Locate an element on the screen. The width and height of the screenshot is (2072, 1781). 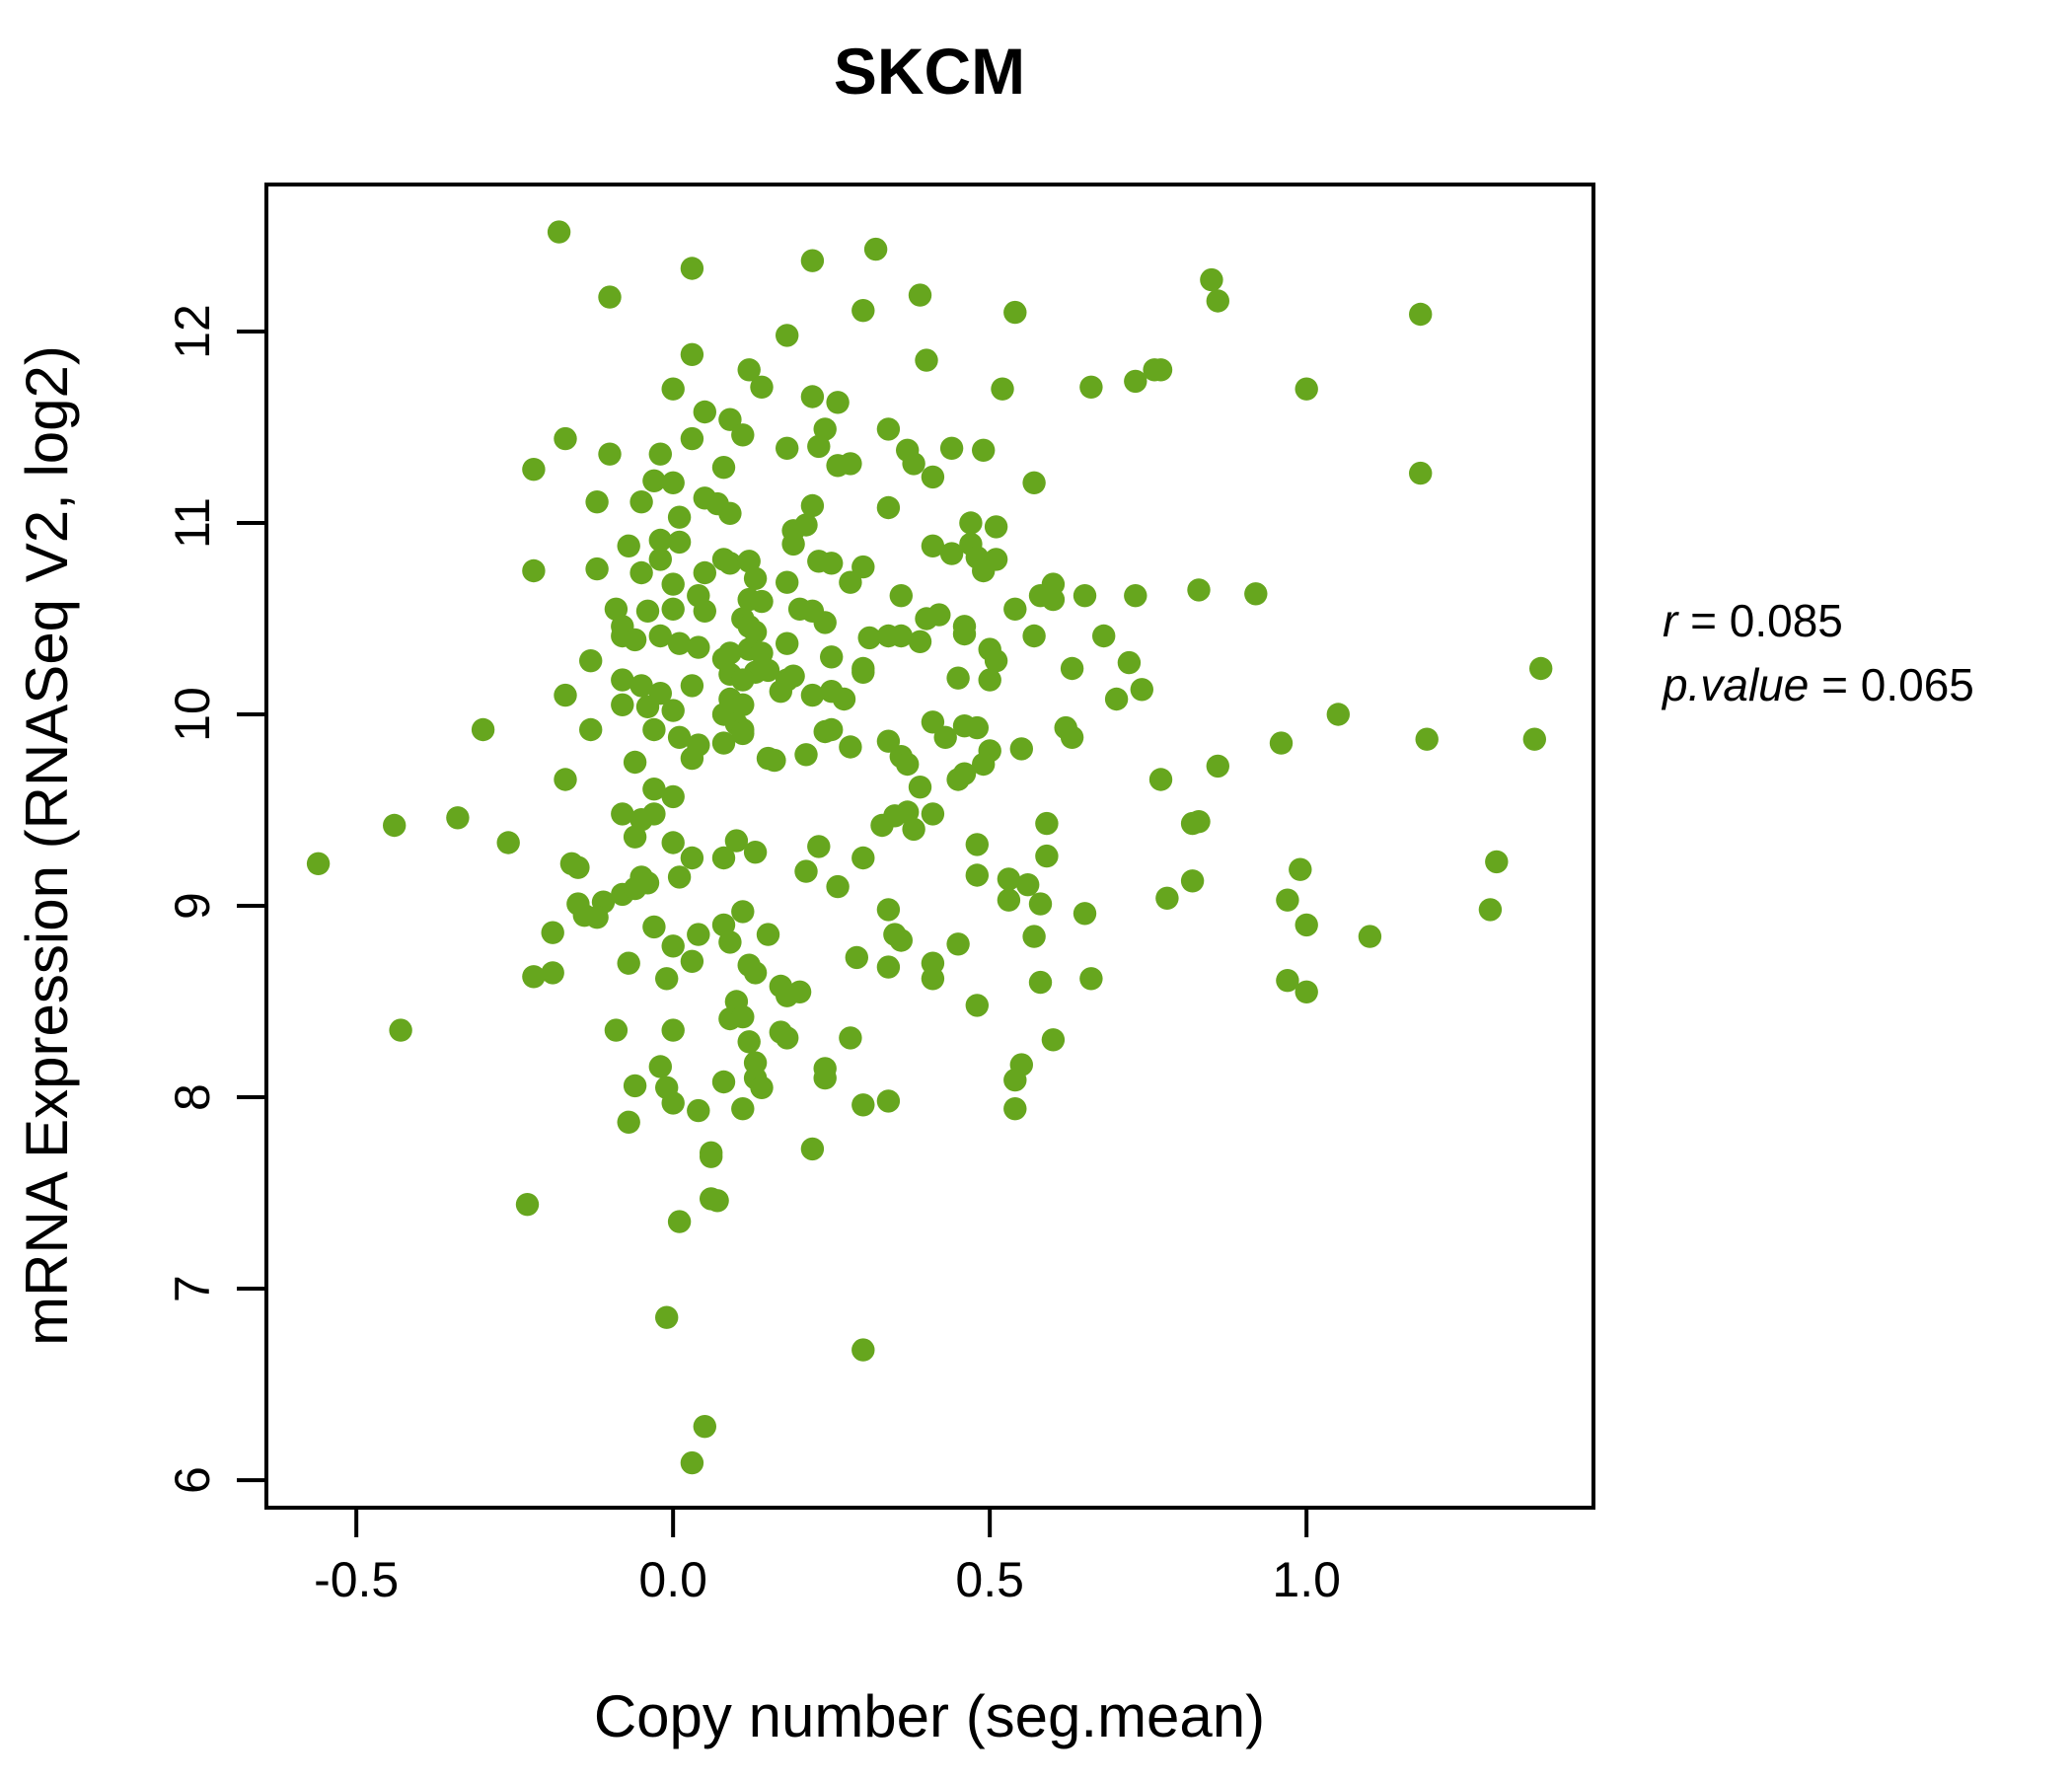
pvalue-symbol: p.value is located at coordinates (1735, 685).